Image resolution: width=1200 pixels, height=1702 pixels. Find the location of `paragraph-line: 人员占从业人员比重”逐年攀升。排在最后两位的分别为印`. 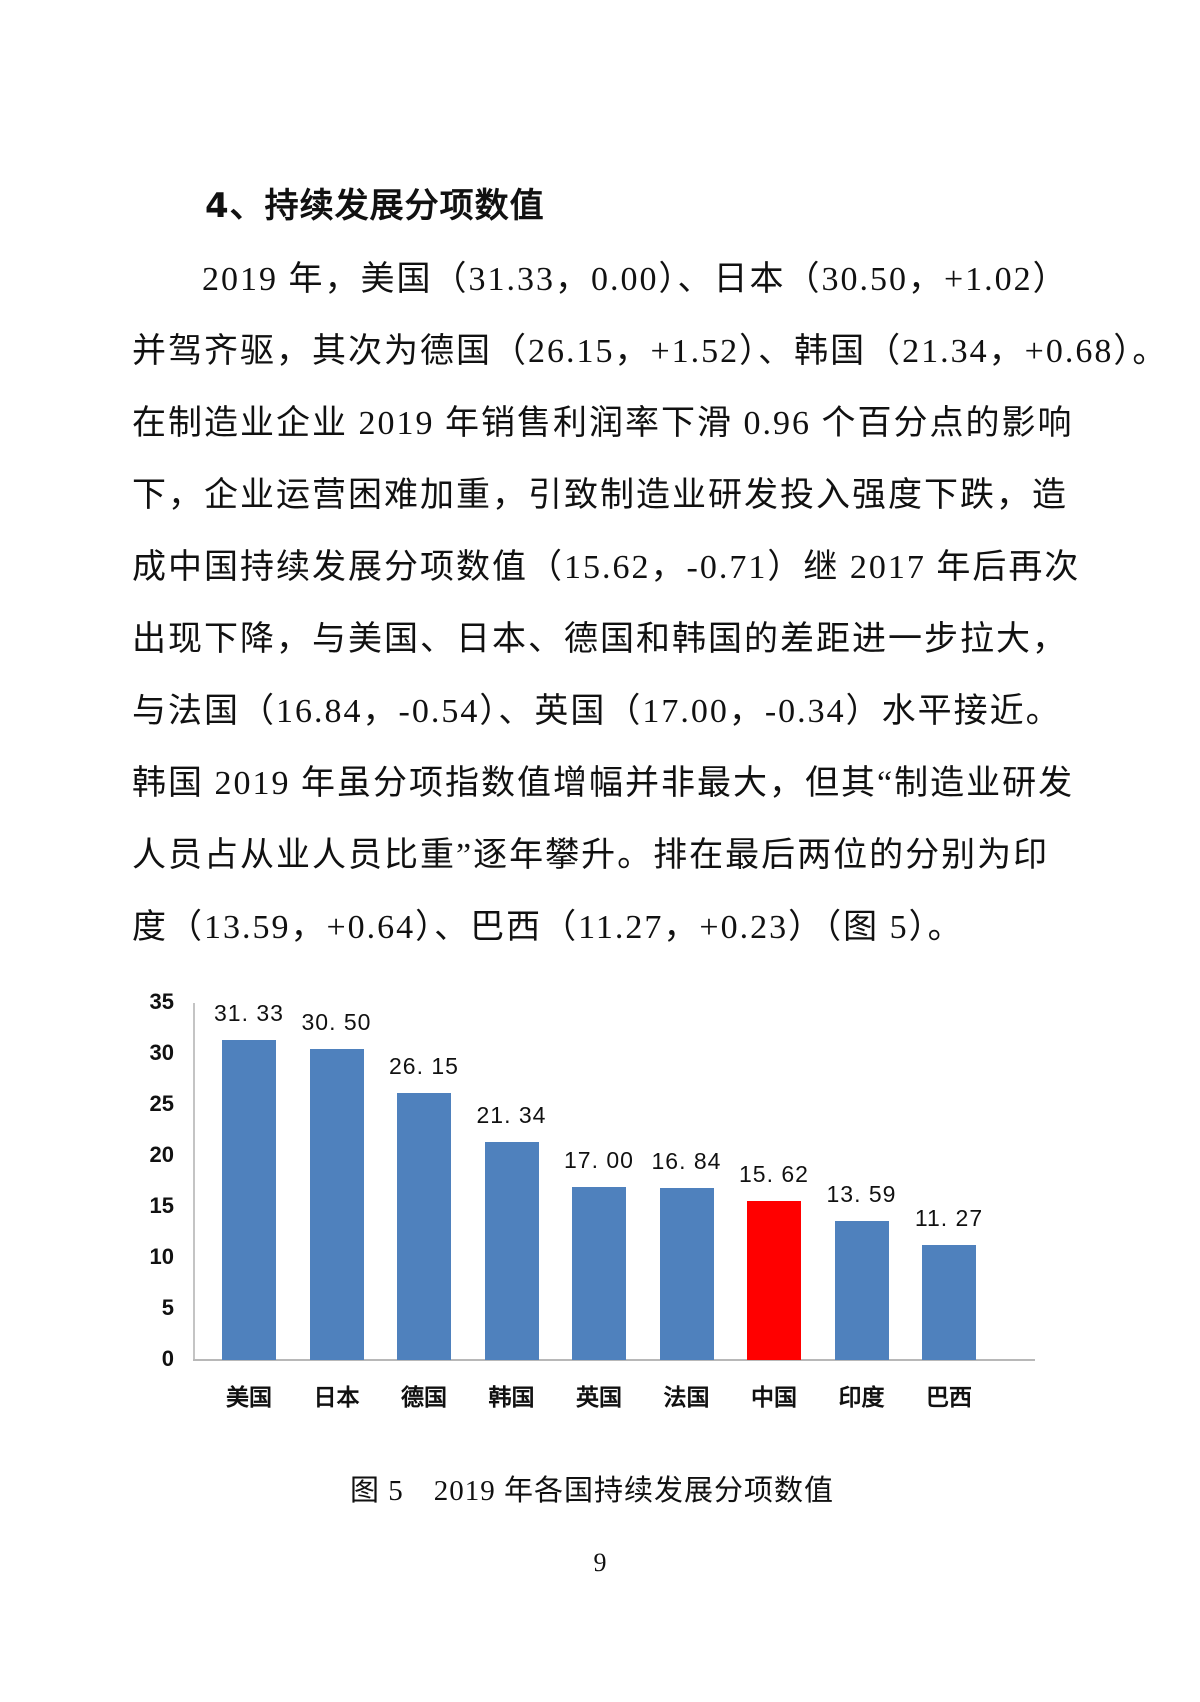

paragraph-line: 人员占从业人员比重”逐年攀升。排在最后两位的分别为印 is located at coordinates (591, 855).